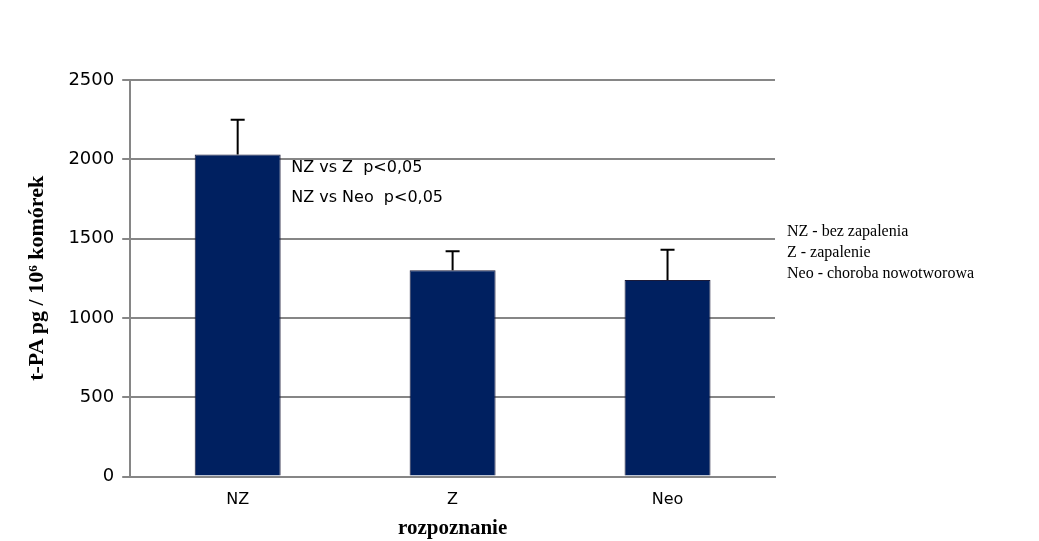  What do you see at coordinates (35, 278) in the screenshot?
I see `y-axis-title: t-PA pg / 10⁶ komórek` at bounding box center [35, 278].